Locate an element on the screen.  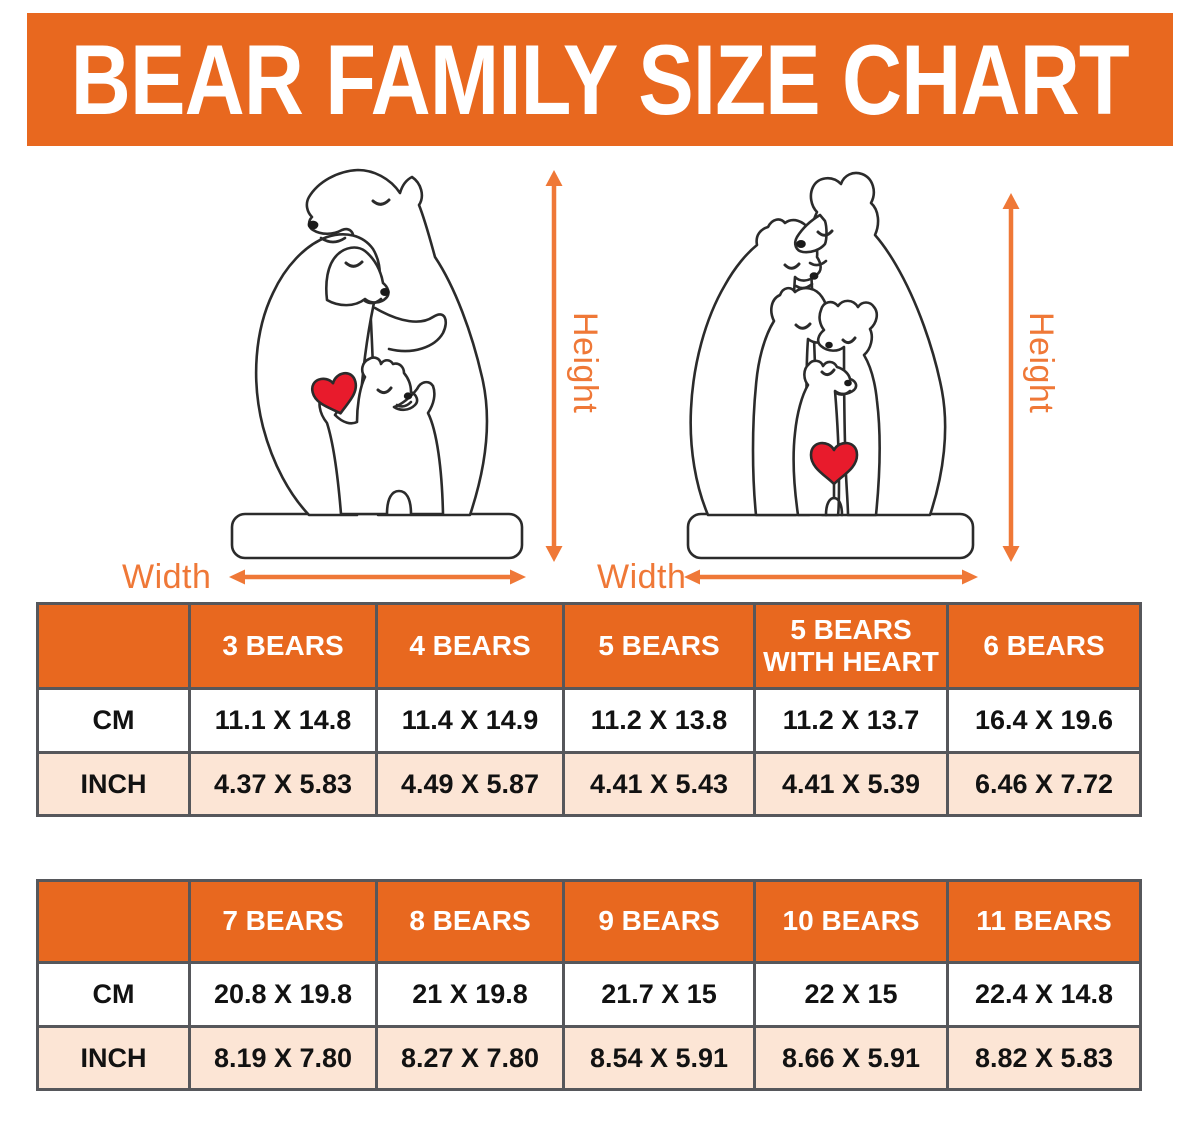
child-bear-right-outline is located at coordinates (848, 408).